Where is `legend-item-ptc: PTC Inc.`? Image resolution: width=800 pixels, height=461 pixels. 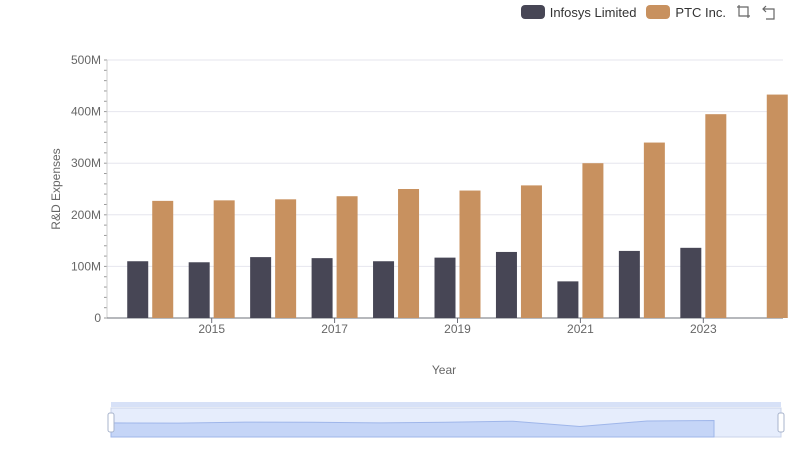
legend-item-ptc: PTC Inc. is located at coordinates (686, 12).